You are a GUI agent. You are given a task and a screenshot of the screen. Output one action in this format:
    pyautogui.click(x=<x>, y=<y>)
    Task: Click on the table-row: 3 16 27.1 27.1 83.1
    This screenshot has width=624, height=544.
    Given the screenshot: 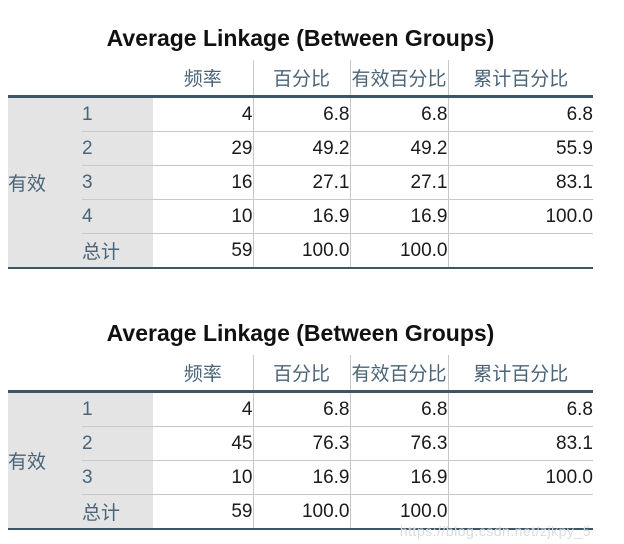 What is the action you would take?
    pyautogui.click(x=300, y=182)
    